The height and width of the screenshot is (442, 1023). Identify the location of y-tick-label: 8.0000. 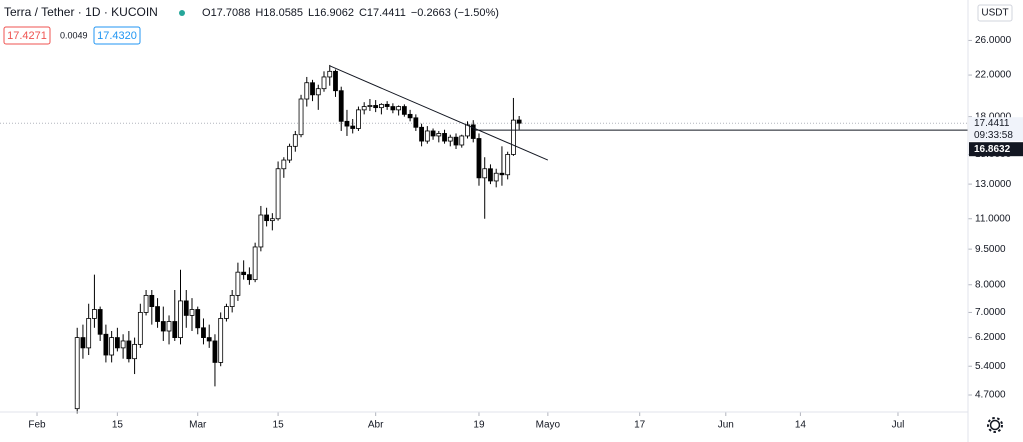
(990, 284).